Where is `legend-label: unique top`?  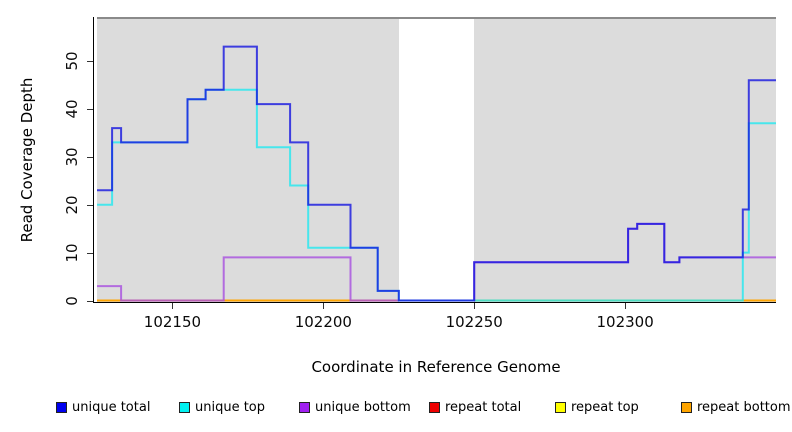 legend-label: unique top is located at coordinates (230, 407).